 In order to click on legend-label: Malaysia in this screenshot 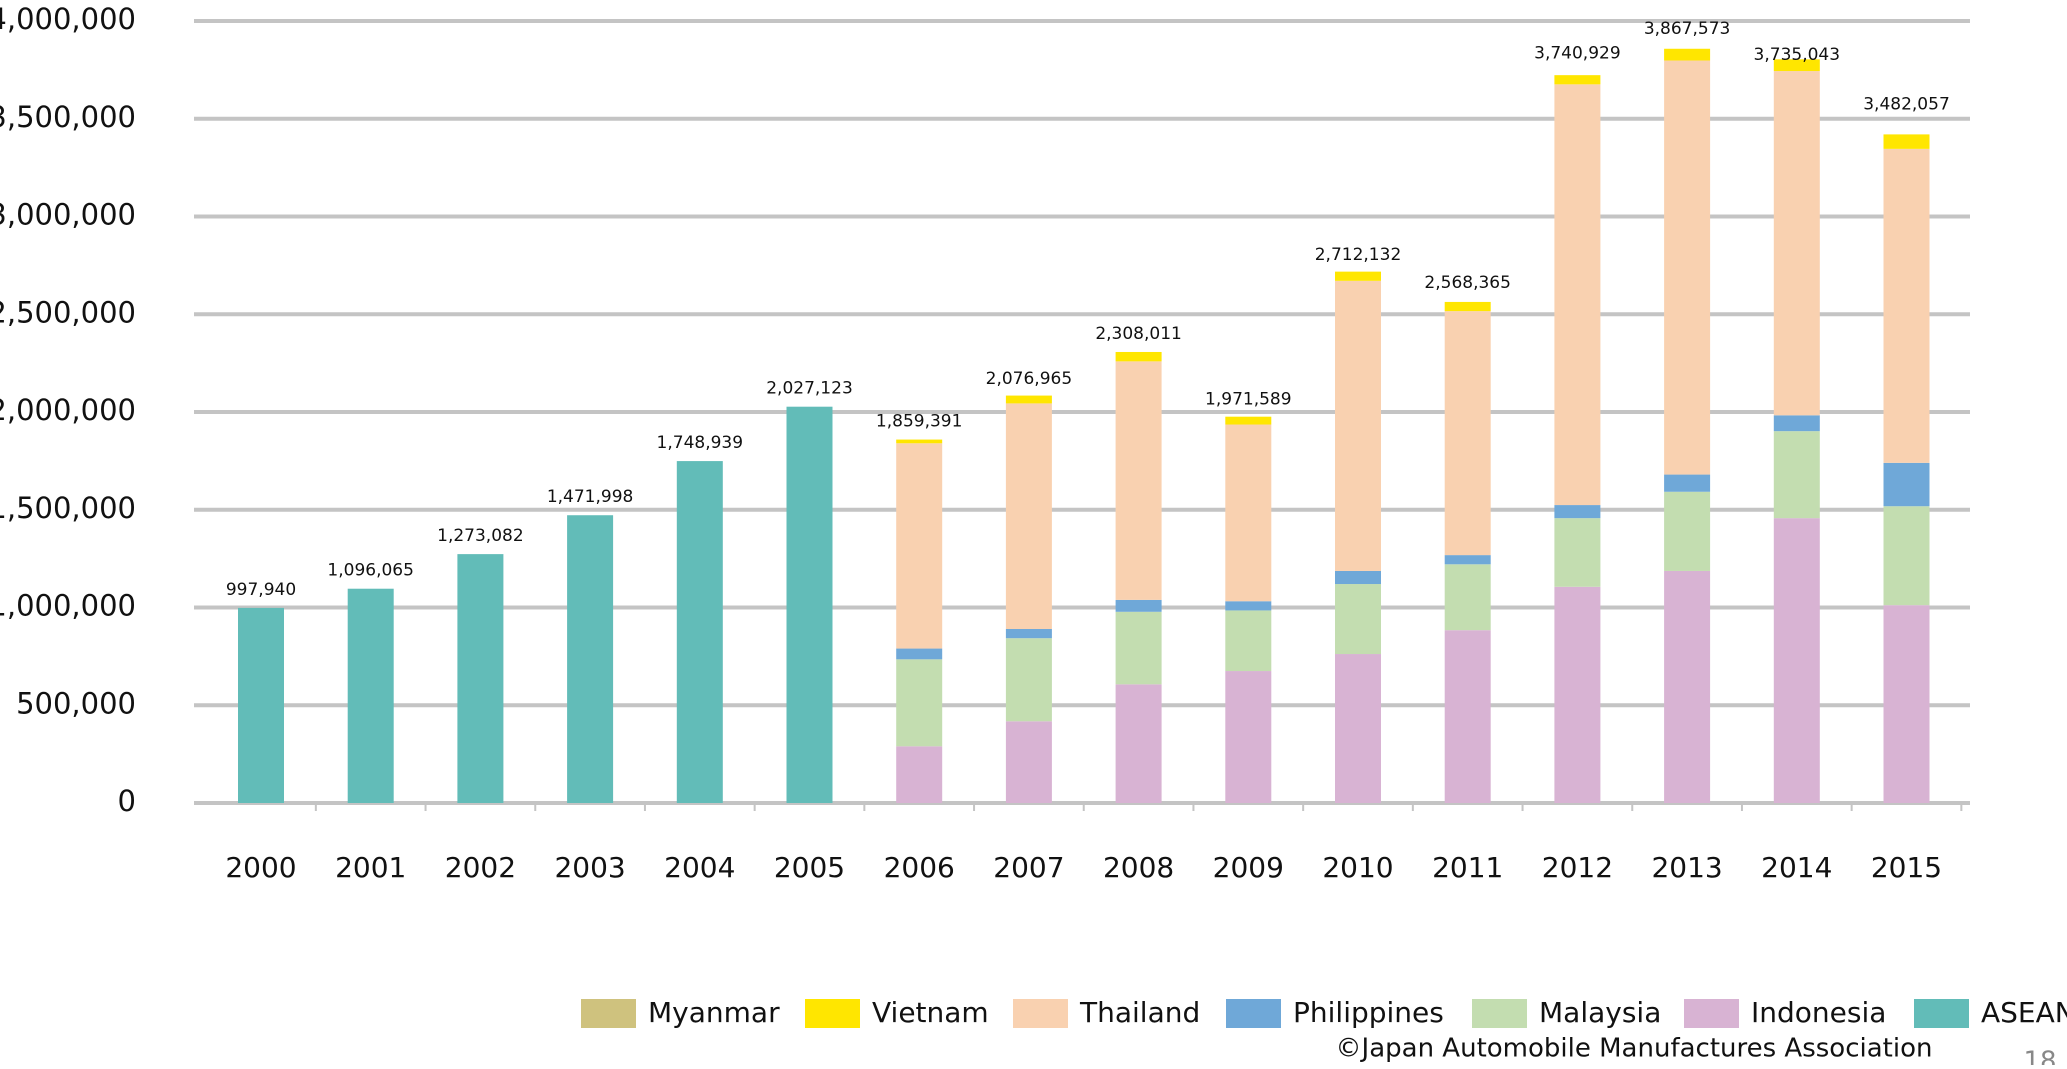, I will do `click(1600, 1012)`.